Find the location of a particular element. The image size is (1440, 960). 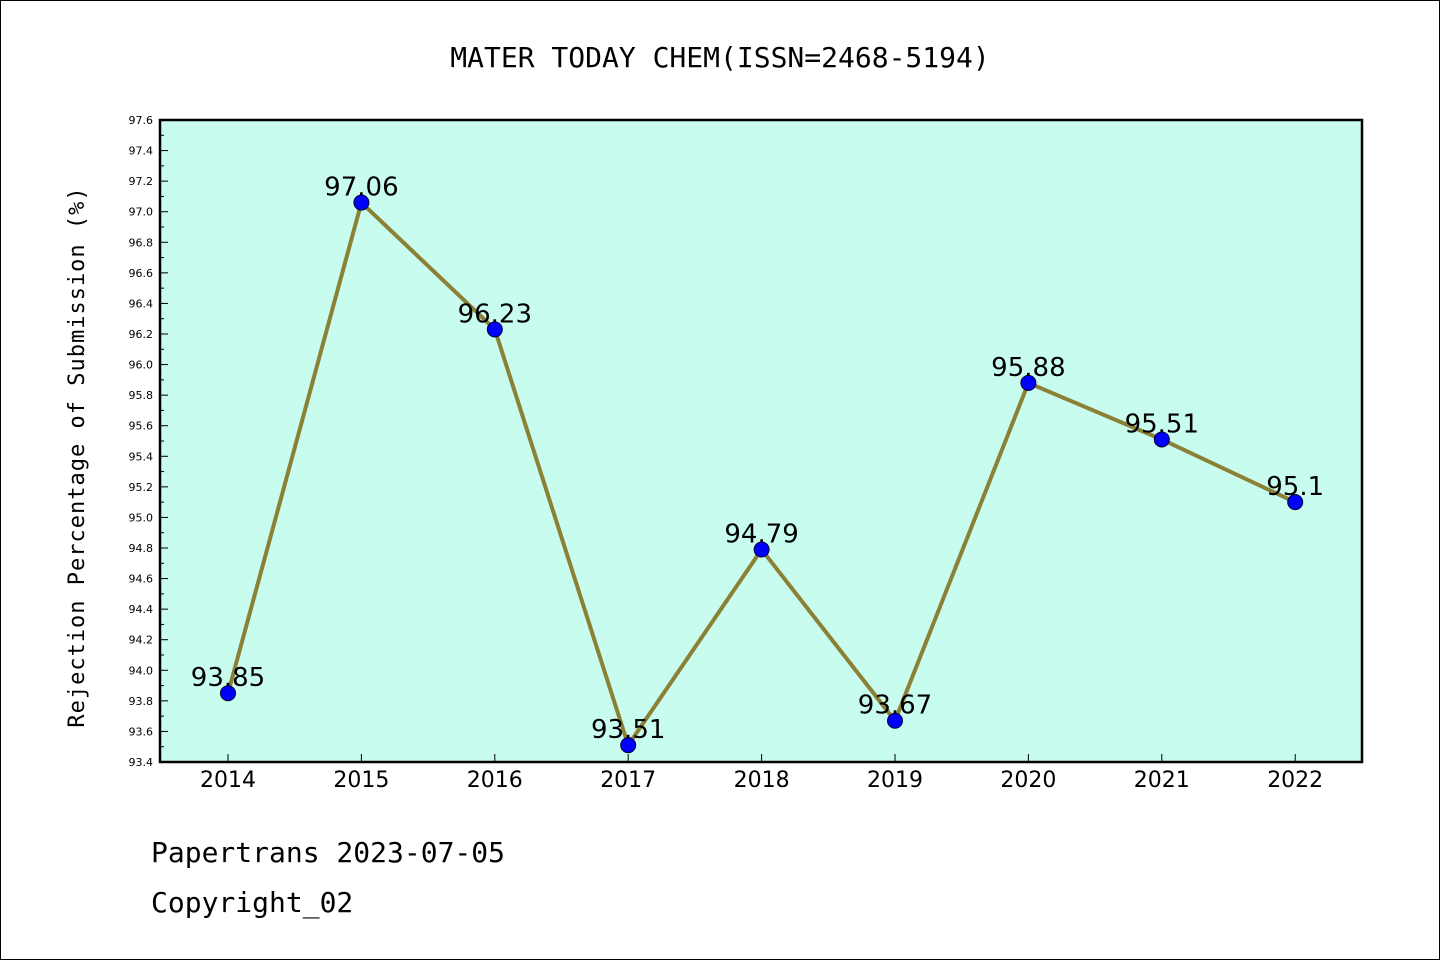

data-label: 93.85 is located at coordinates (228, 678).